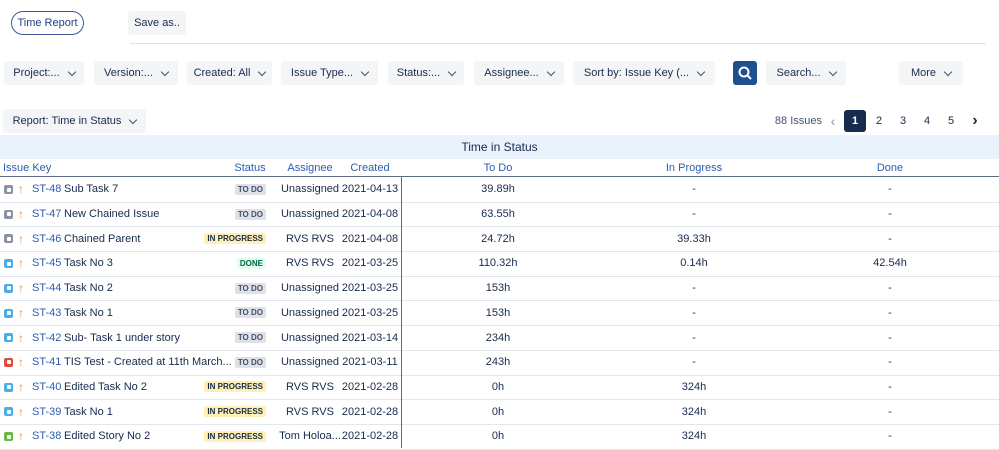  What do you see at coordinates (27, 167) in the screenshot?
I see `column-header: Issue Key` at bounding box center [27, 167].